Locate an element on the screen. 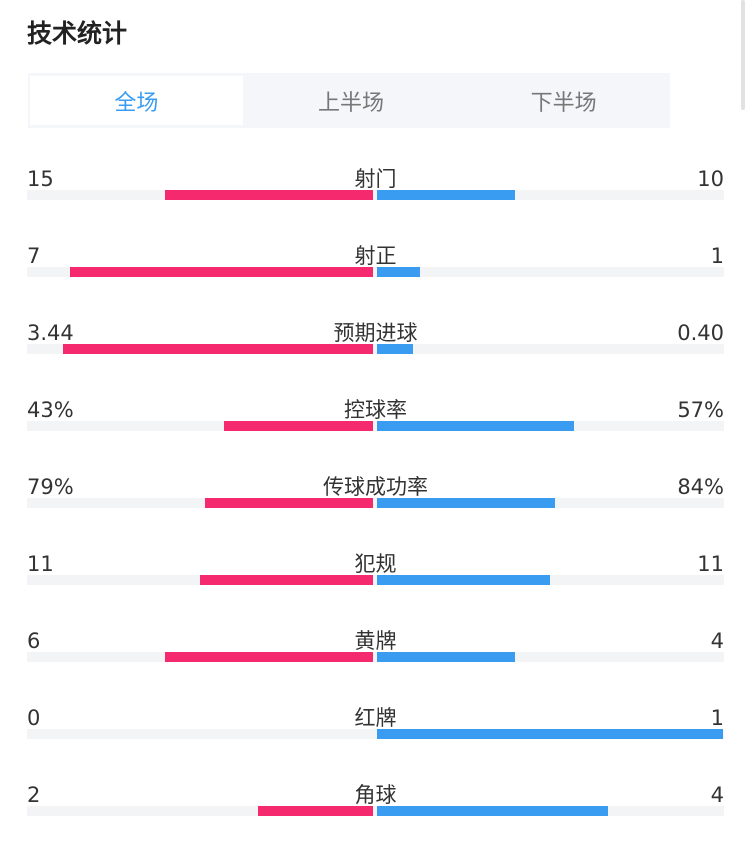  home-value: 79% is located at coordinates (50, 487).